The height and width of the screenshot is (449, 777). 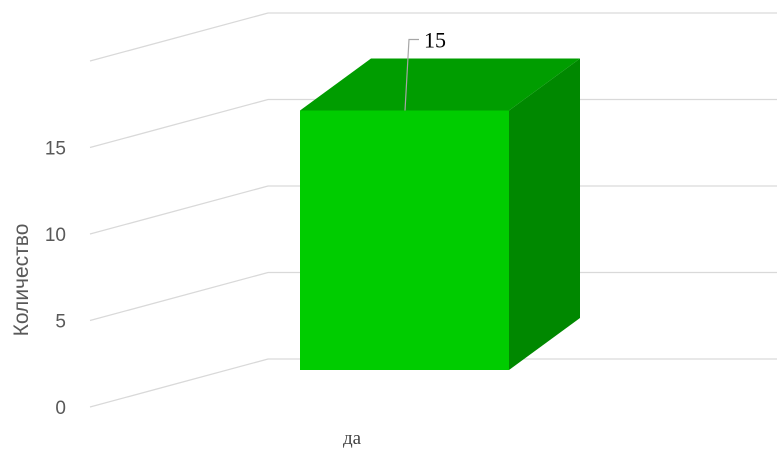 I want to click on x-axis-categories: да, so click(x=352, y=438).